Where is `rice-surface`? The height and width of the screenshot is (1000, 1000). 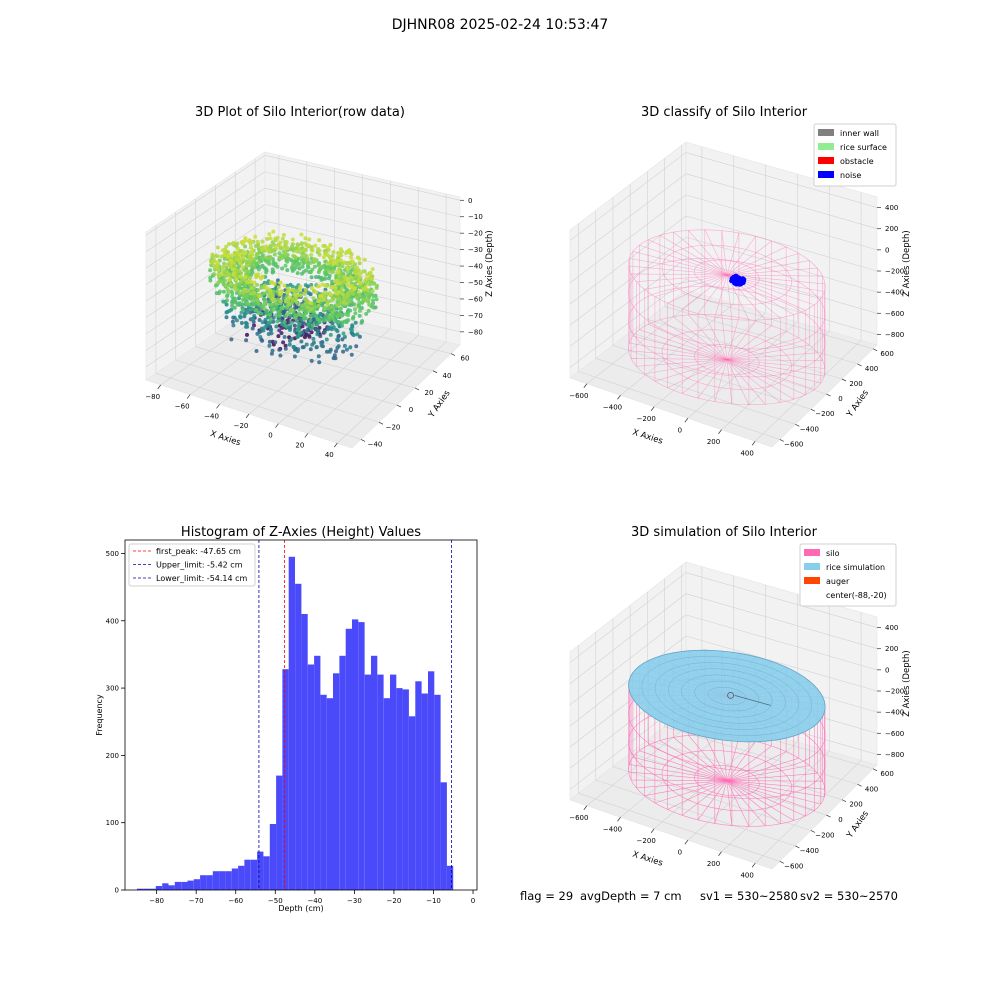
rice-surface is located at coordinates (727, 696).